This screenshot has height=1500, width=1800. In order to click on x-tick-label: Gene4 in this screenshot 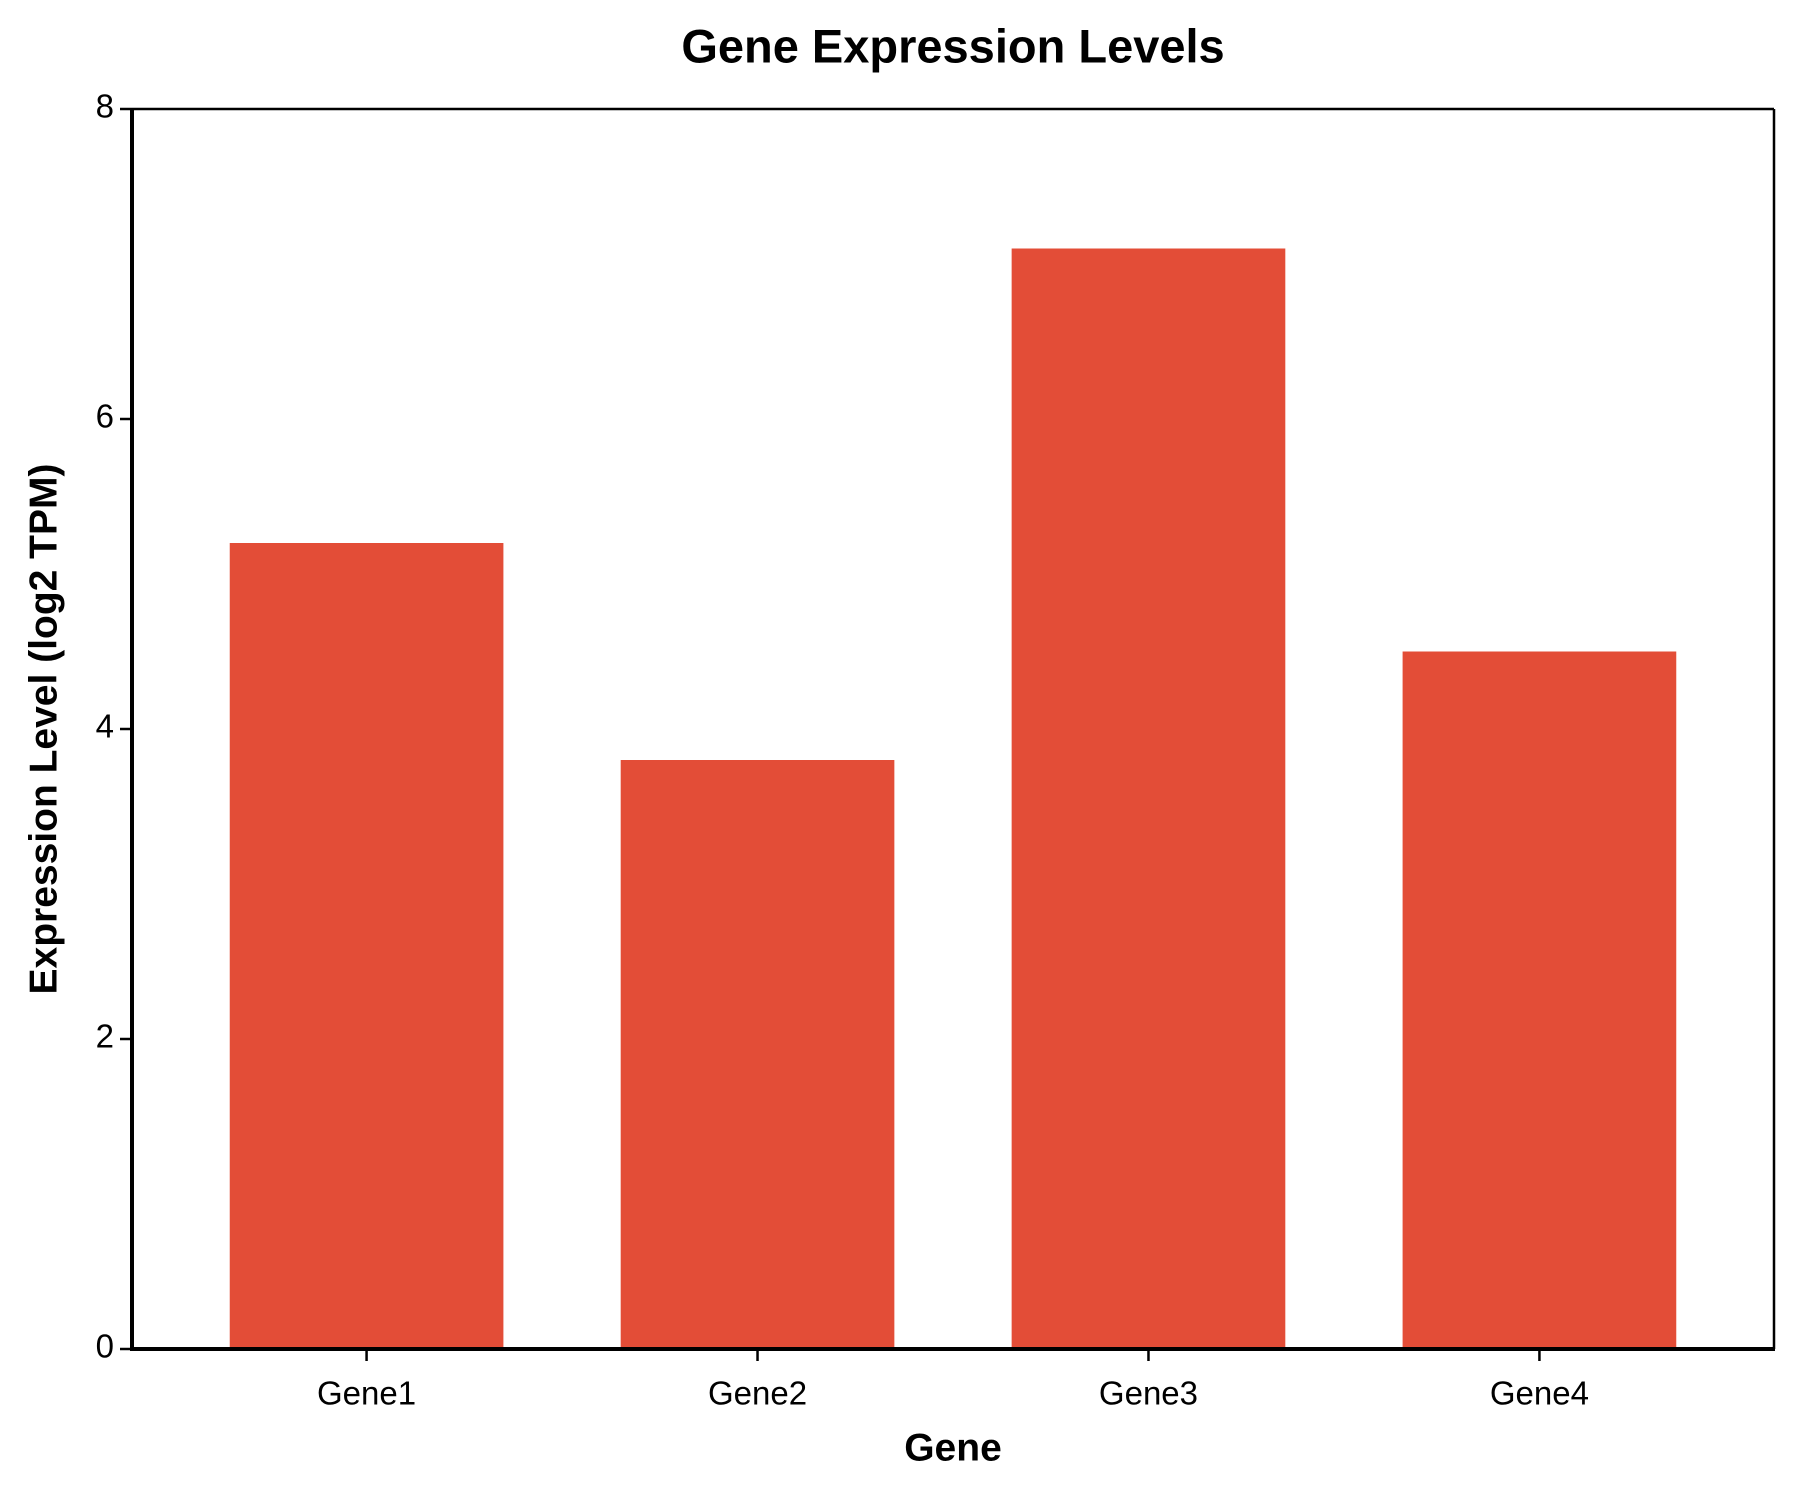, I will do `click(1539, 1393)`.